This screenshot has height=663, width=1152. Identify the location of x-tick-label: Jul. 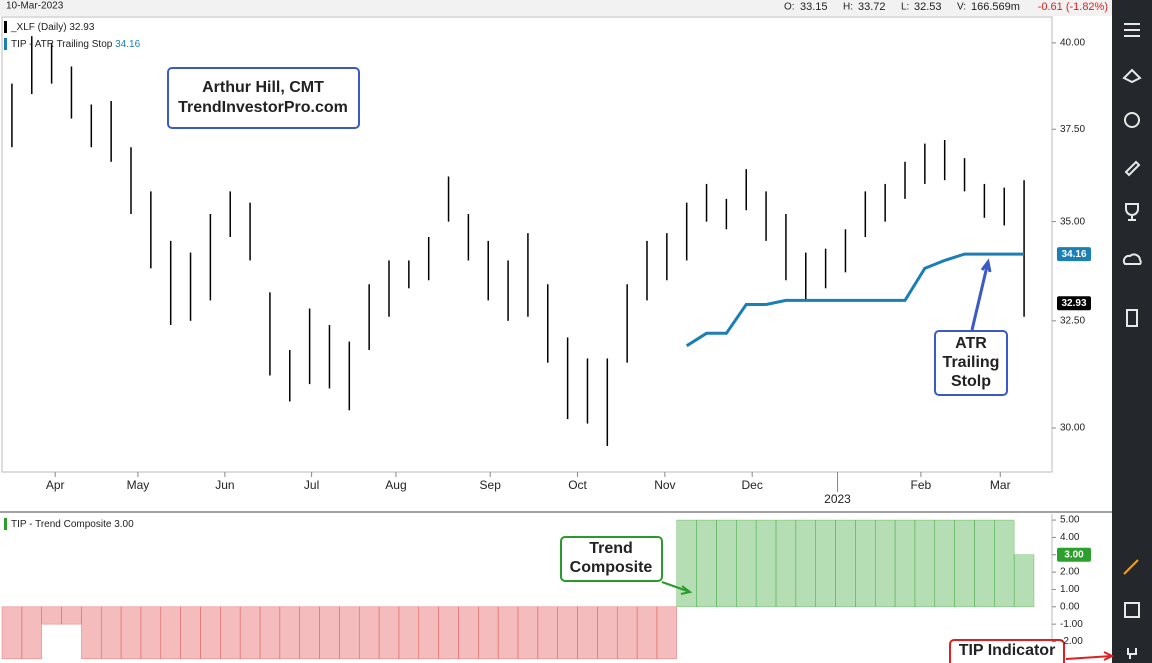
(311, 485).